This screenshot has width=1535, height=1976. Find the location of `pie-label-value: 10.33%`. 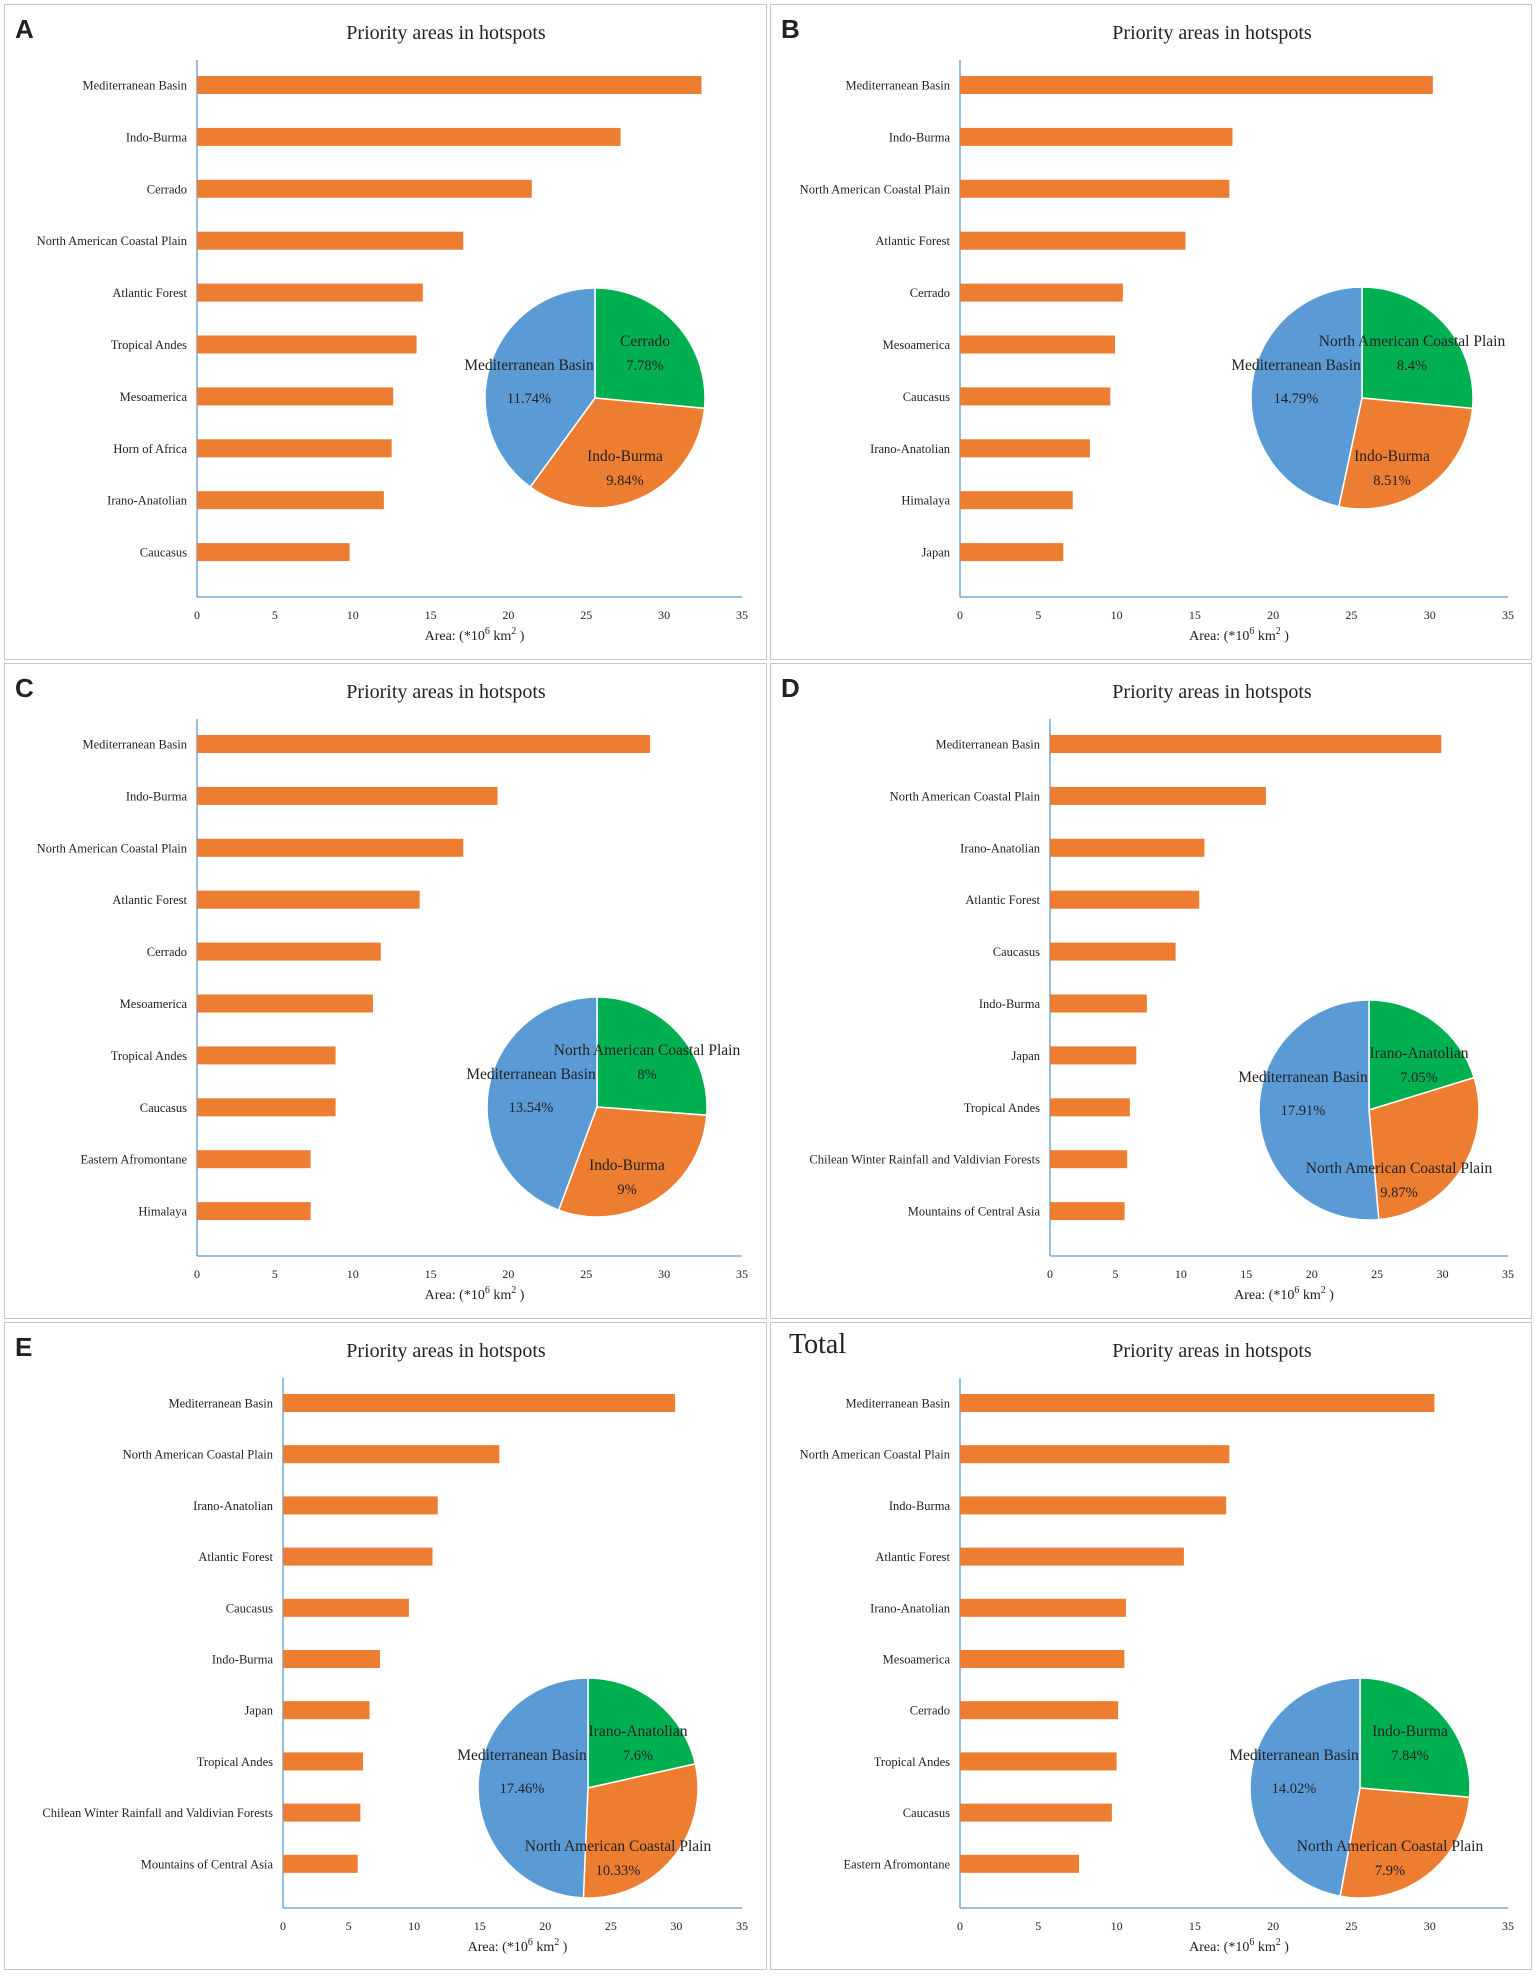

pie-label-value: 10.33% is located at coordinates (618, 1871).